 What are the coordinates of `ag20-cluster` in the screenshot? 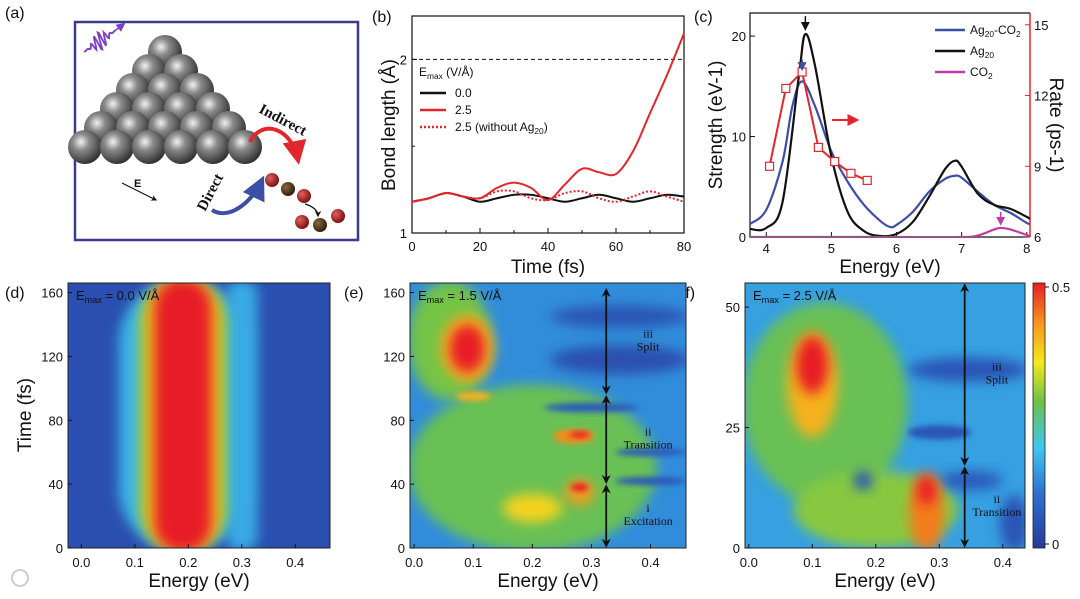 It's located at (165, 99).